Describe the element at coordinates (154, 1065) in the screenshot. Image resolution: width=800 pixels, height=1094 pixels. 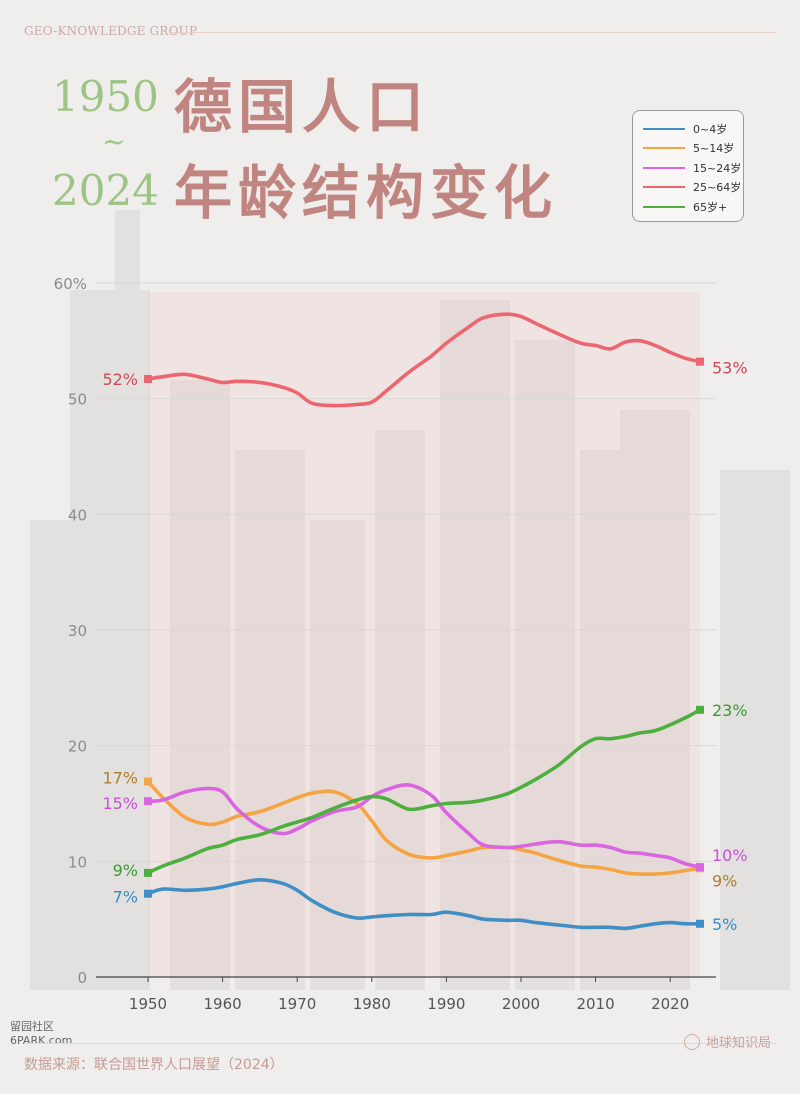
I see `data-source: 数据来源：联合国世界人口展望（2024）` at that location.